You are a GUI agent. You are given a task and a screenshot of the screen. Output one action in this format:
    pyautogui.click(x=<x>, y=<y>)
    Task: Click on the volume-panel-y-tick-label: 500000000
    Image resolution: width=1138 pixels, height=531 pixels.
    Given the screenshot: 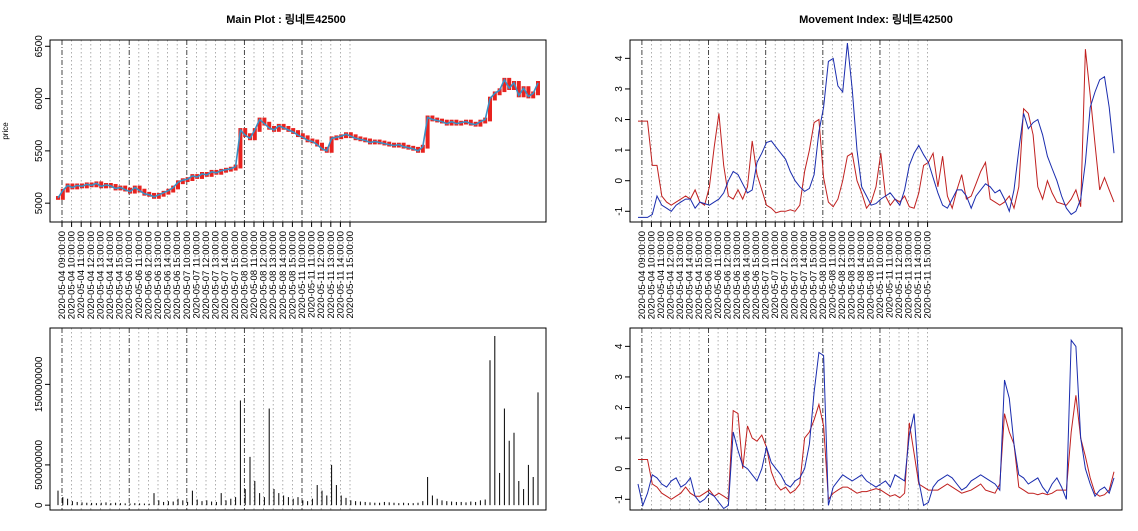 What is the action you would take?
    pyautogui.click(x=39, y=464)
    